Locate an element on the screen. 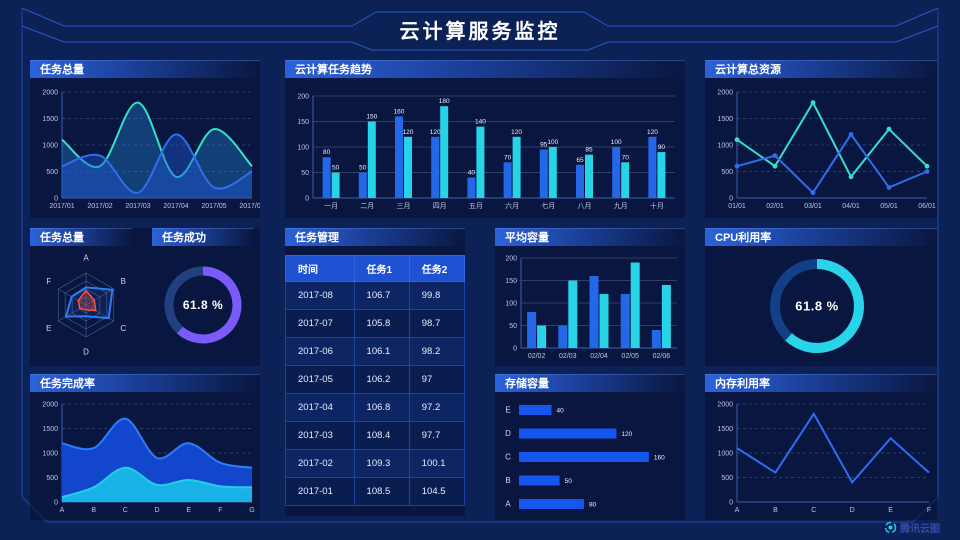 The height and width of the screenshot is (540, 960). panel-memory: 内存利用率 0 500 1000 1500 2000 A B C D E F is located at coordinates (821, 447).